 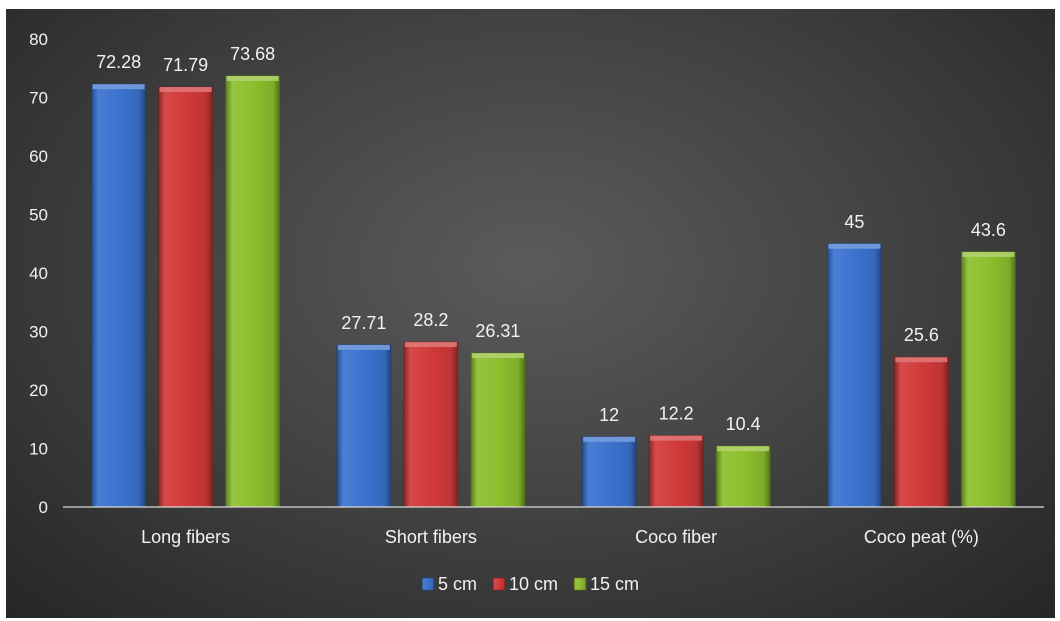 I want to click on data-label: 12.2, so click(x=676, y=414).